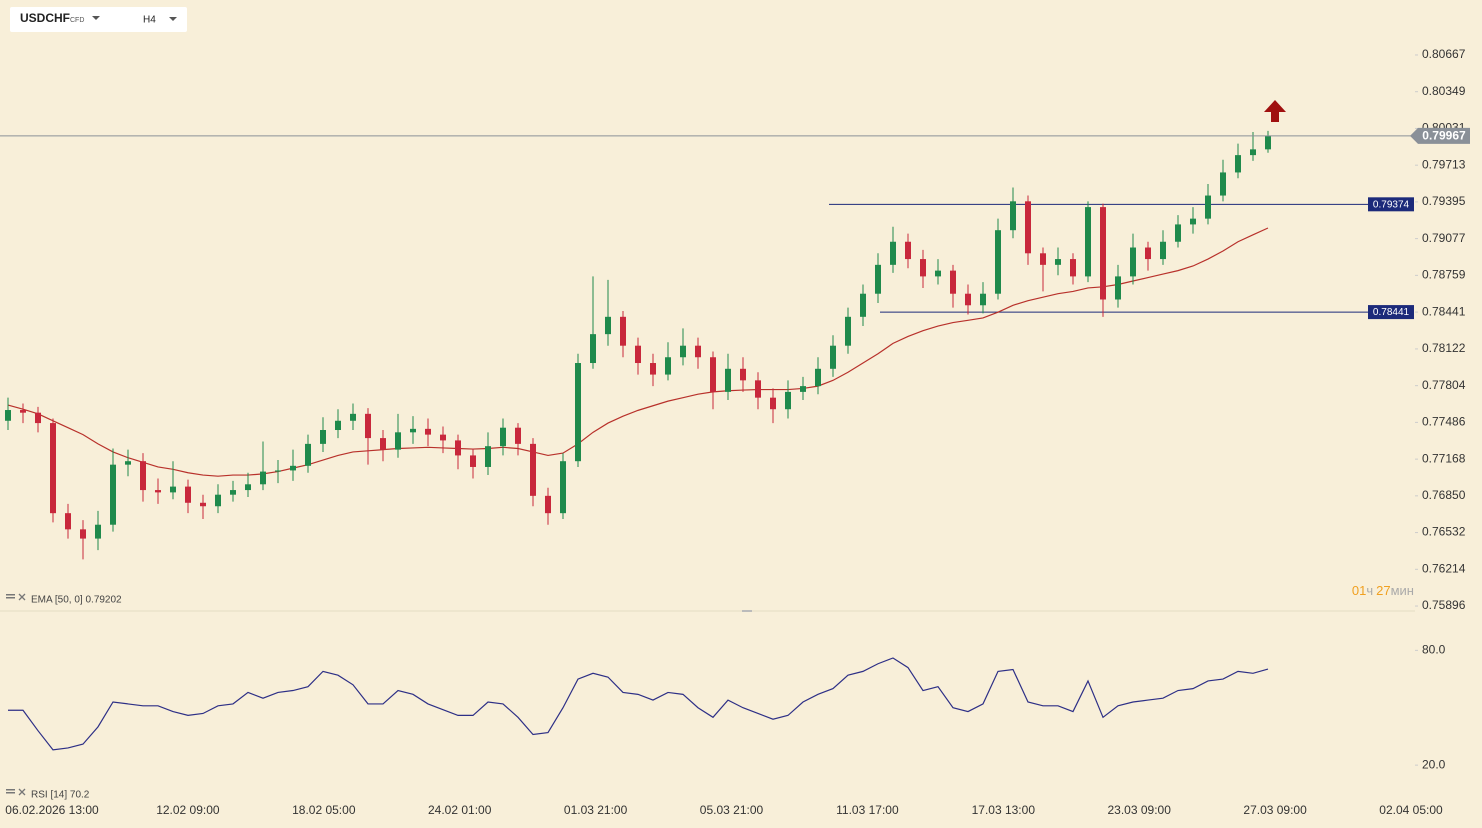 This screenshot has height=828, width=1482. I want to click on y-tick-label: 0.76532, so click(1444, 532).